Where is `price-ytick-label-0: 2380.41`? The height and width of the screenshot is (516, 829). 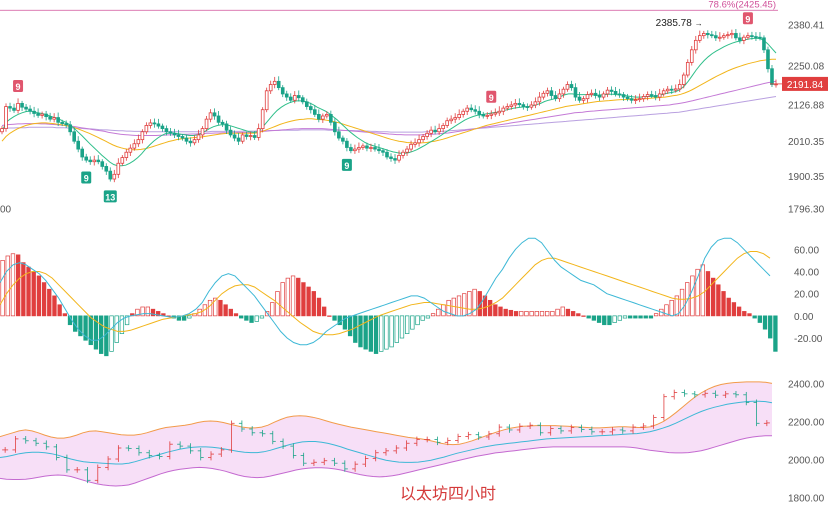 price-ytick-label-0: 2380.41 is located at coordinates (806, 26).